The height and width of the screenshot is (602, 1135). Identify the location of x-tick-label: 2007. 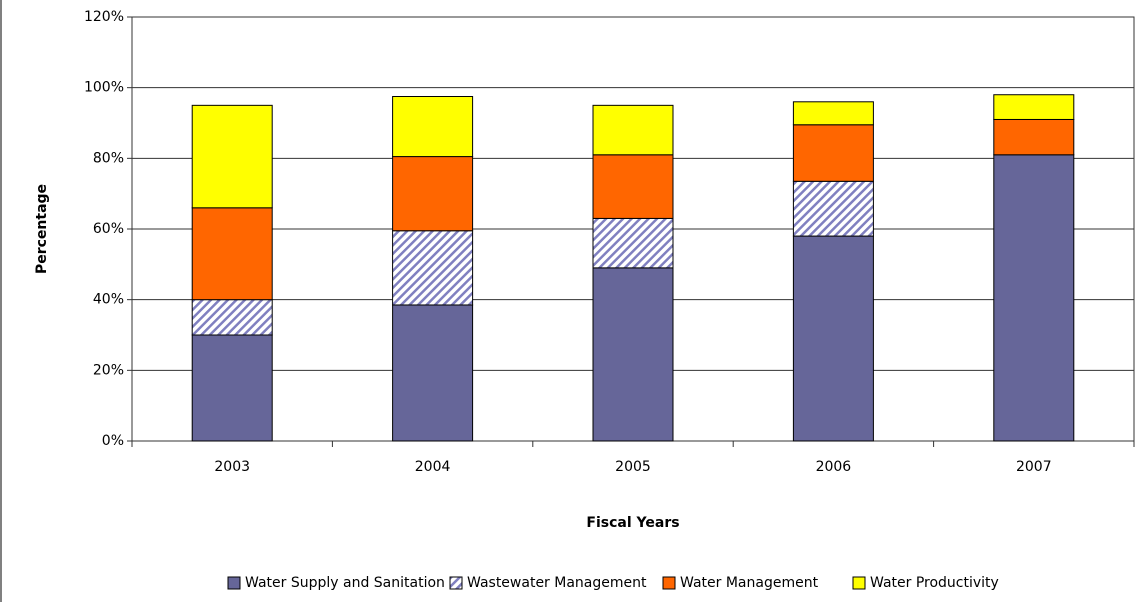
(1034, 467).